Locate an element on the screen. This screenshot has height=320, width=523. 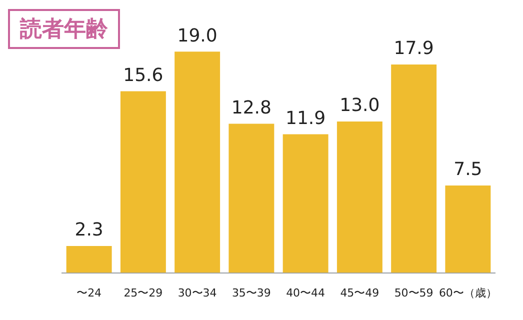
x-tick-label: 50〜59 is located at coordinates (414, 293).